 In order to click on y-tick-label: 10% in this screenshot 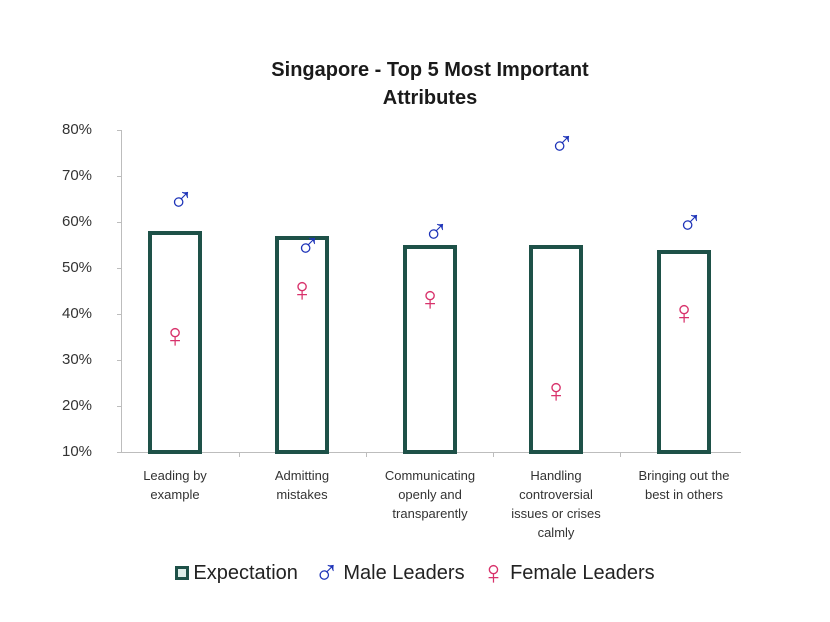, I will do `click(77, 451)`.